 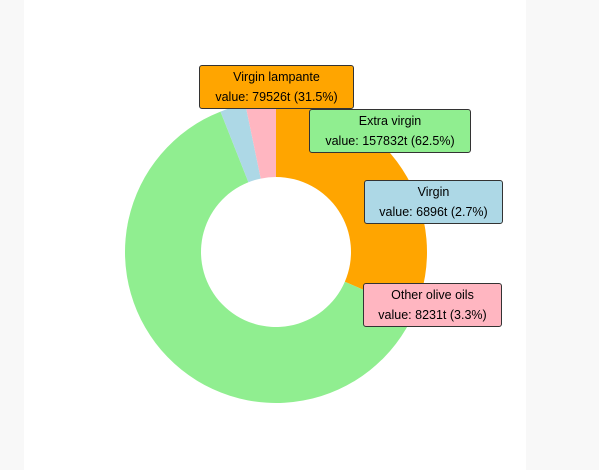 I want to click on label-virgin-value: value: 6896t (2.7%), so click(x=433, y=212).